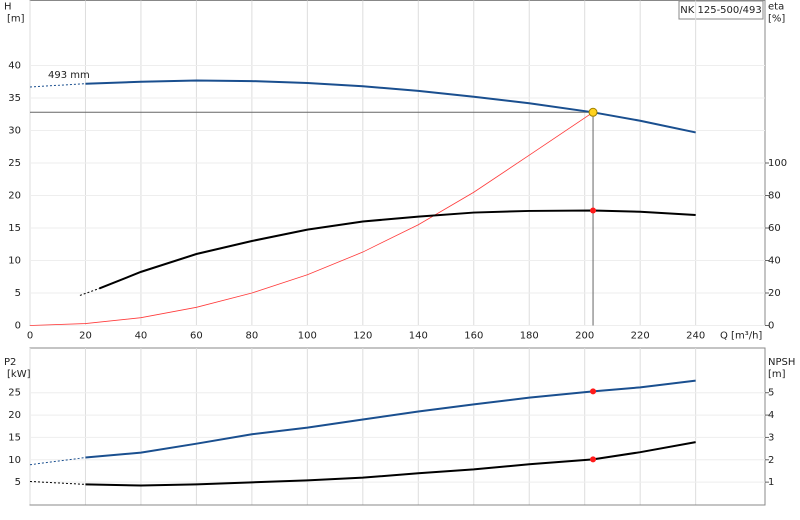  What do you see at coordinates (774, 261) in the screenshot?
I see `y2-tick-label: 40` at bounding box center [774, 261].